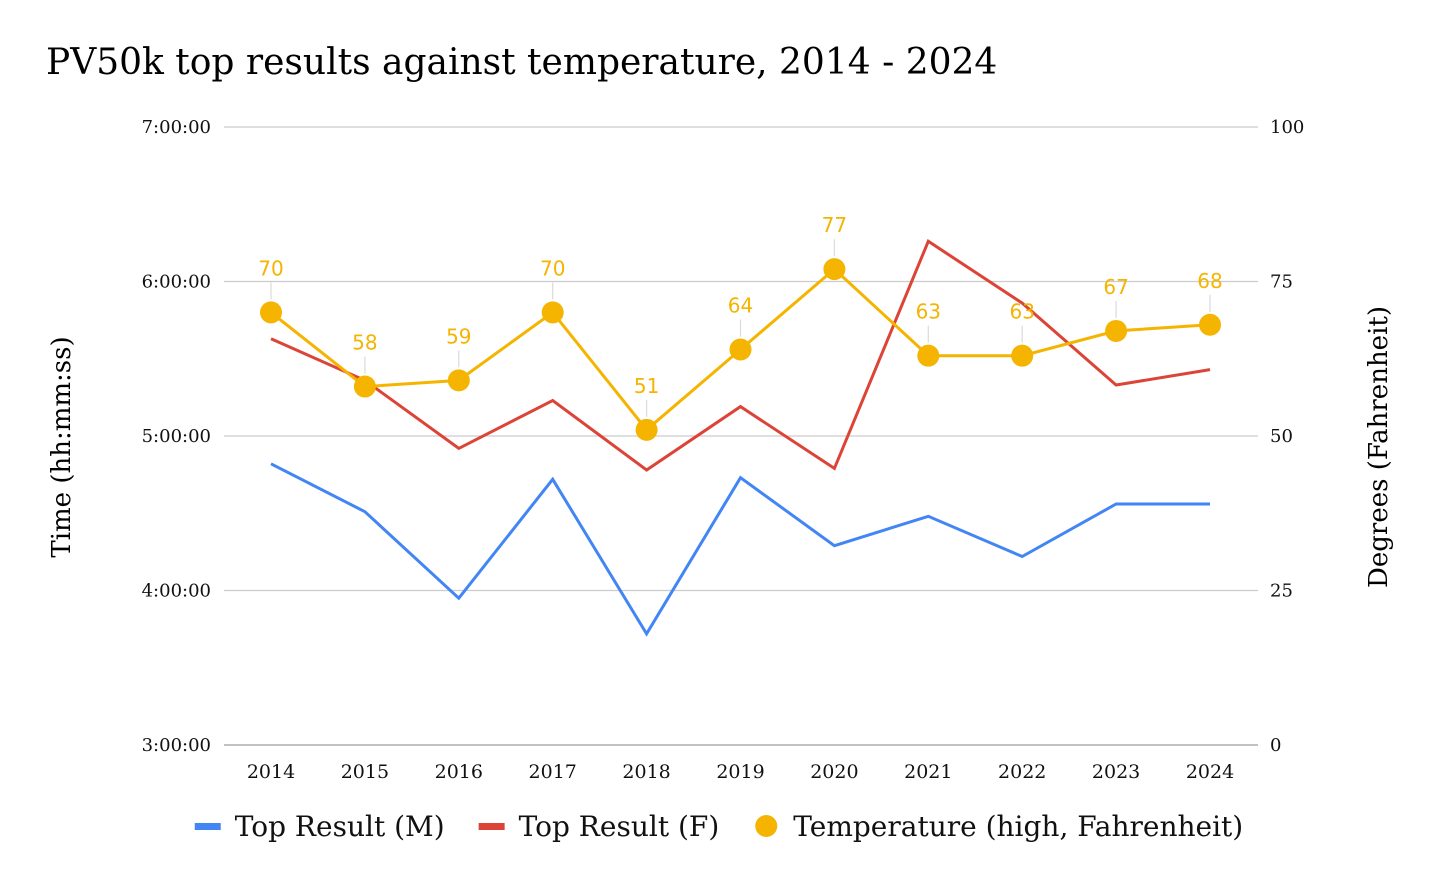 This screenshot has height=888, width=1438. What do you see at coordinates (1287, 127) in the screenshot?
I see `right-tick-label: 100` at bounding box center [1287, 127].